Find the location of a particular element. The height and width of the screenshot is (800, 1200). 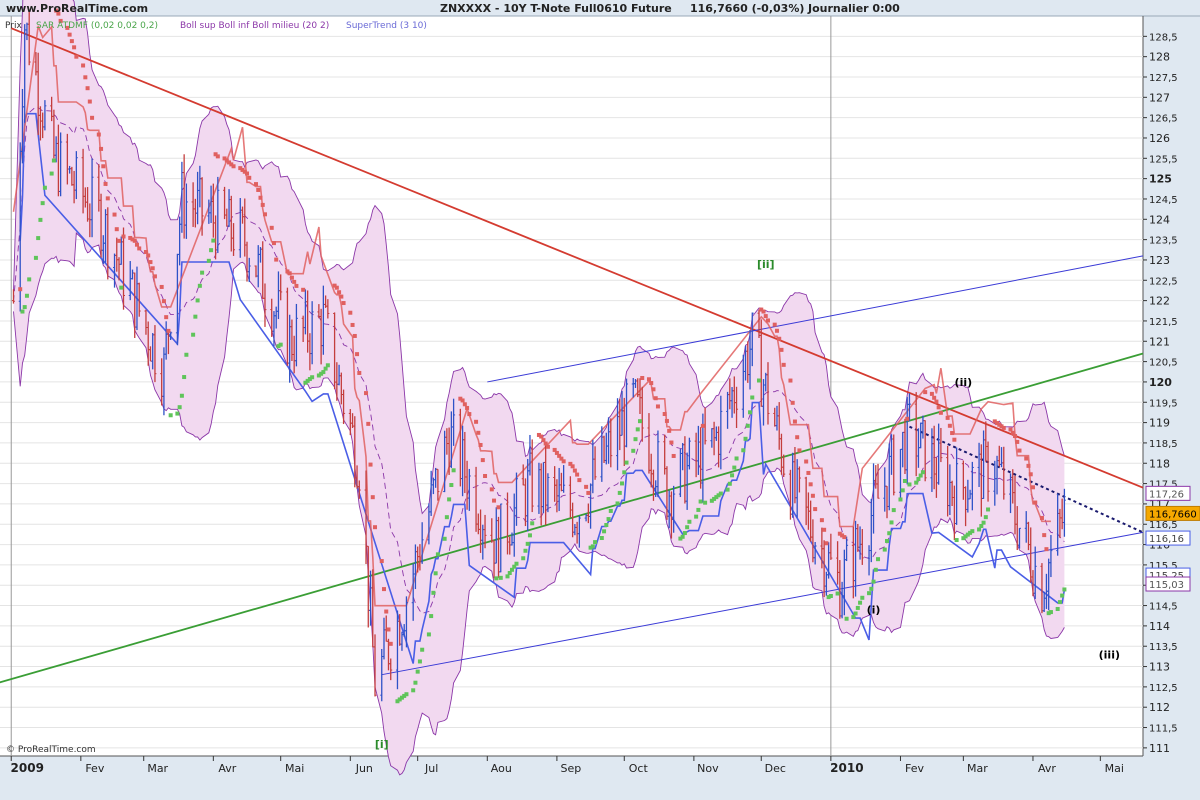

y-tick-label: 121,5 is located at coordinates (1163, 322).